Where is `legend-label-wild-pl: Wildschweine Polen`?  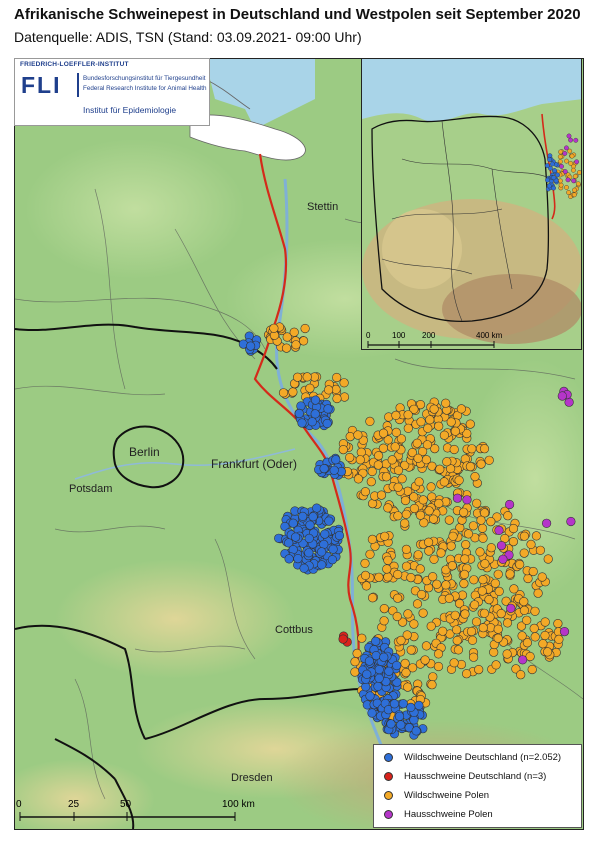
legend-label-wild-pl: Wildschweine Polen is located at coordinates (447, 795).